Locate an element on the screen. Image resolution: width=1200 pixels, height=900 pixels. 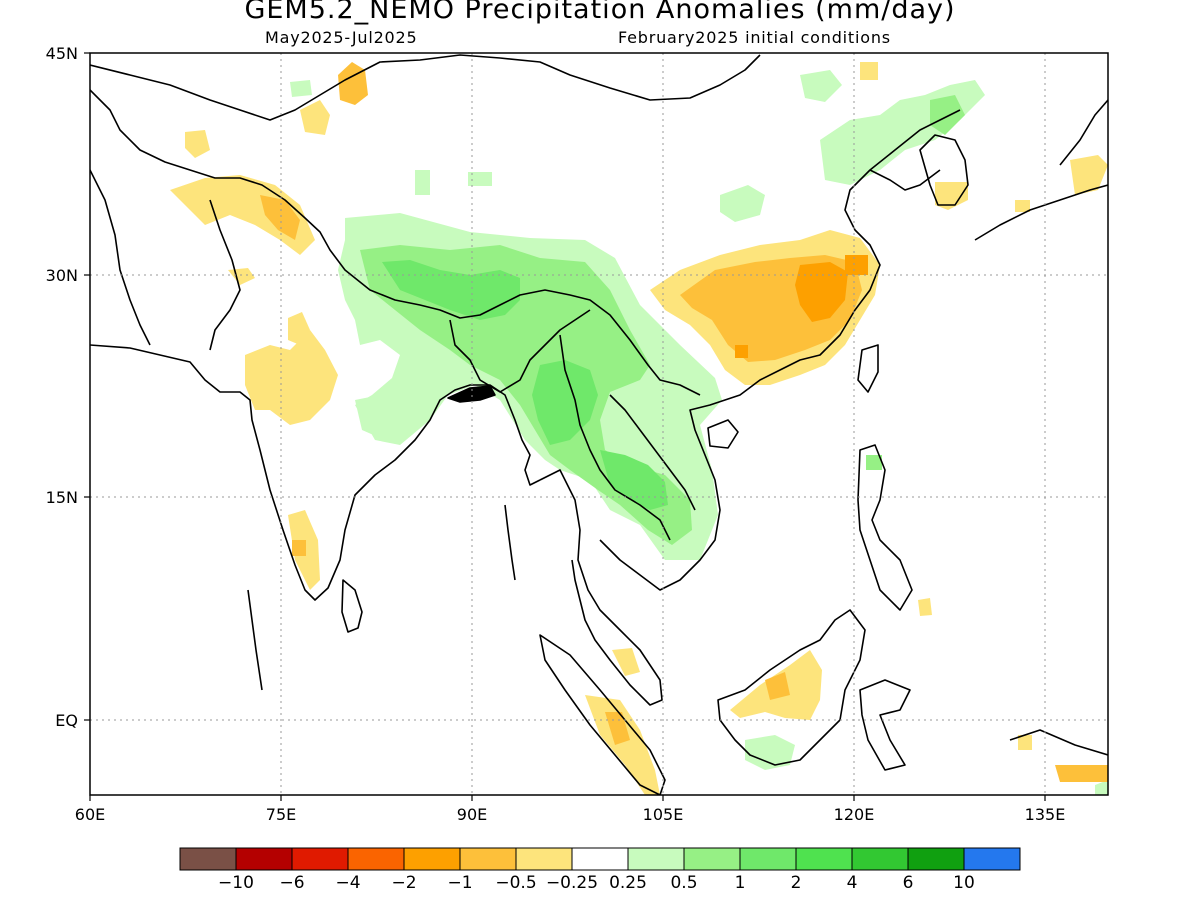
colorbar-label: −2 is located at coordinates (403, 883).